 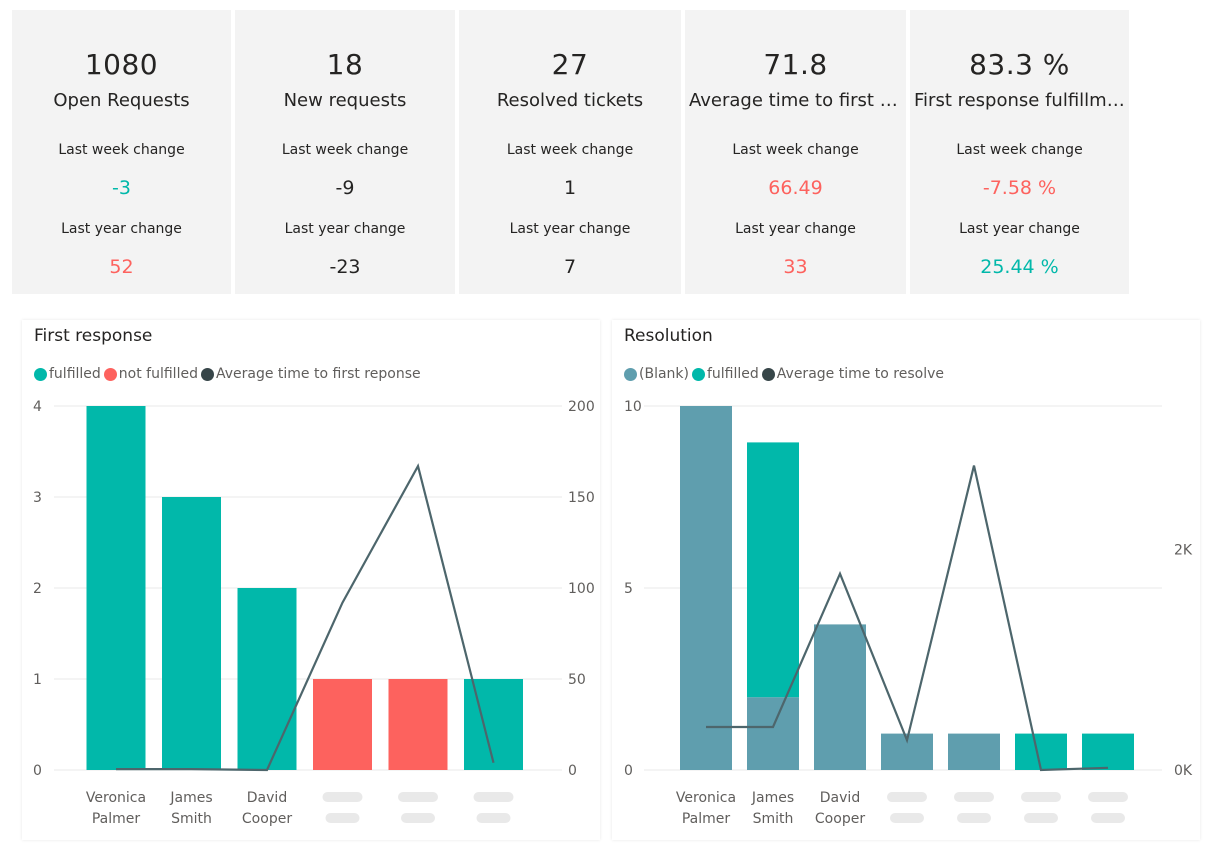 I want to click on year-change-value: 33, so click(x=795, y=267).